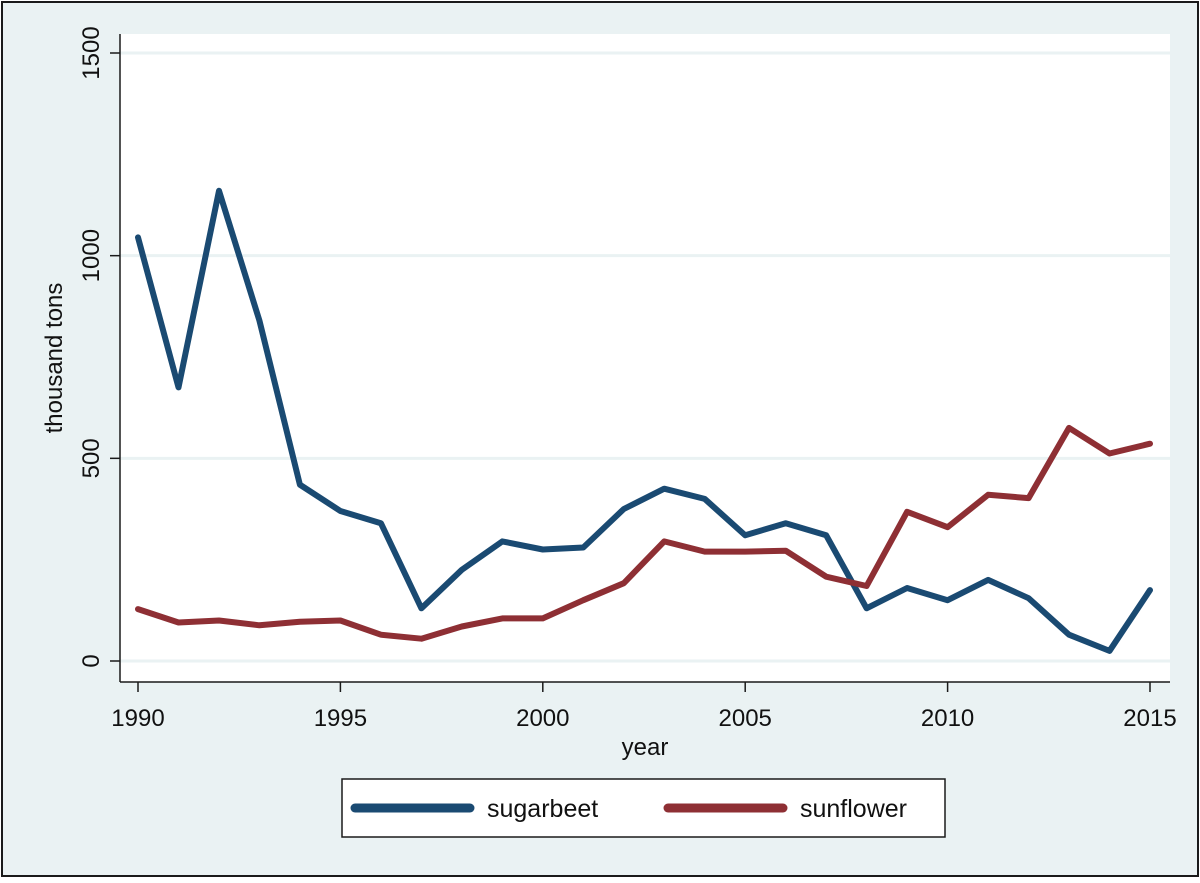 This screenshot has width=1200, height=883. What do you see at coordinates (542, 809) in the screenshot?
I see `legend-label-sugarbeet: sugarbeet` at bounding box center [542, 809].